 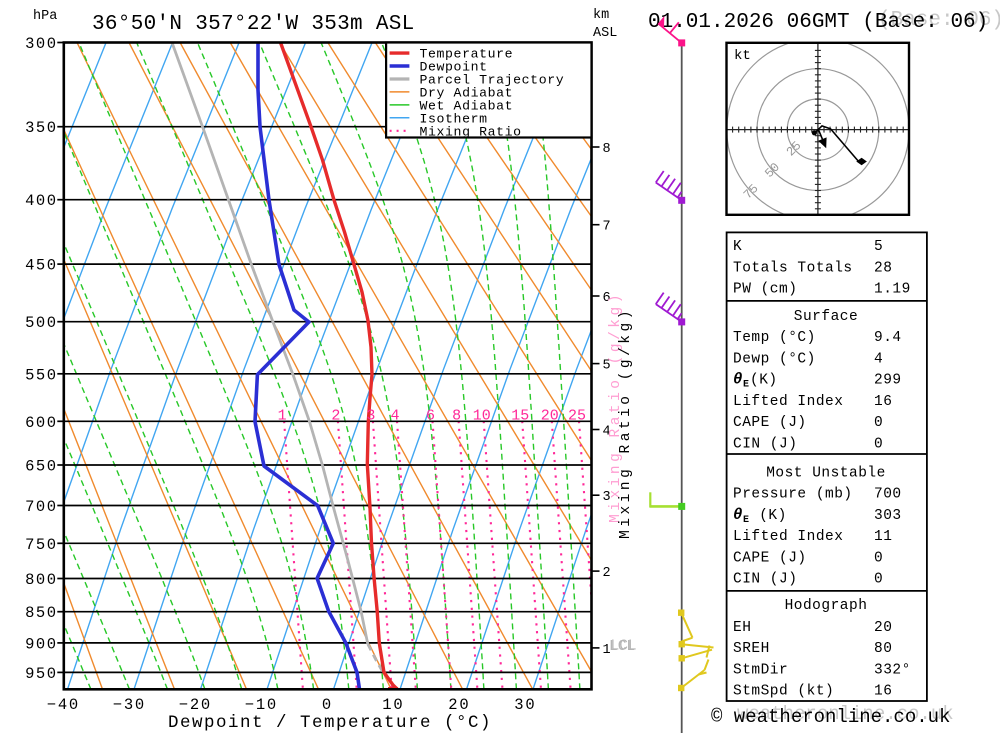 What do you see at coordinates (892, 670) in the screenshot?
I see `svg-text: 332°` at bounding box center [892, 670].